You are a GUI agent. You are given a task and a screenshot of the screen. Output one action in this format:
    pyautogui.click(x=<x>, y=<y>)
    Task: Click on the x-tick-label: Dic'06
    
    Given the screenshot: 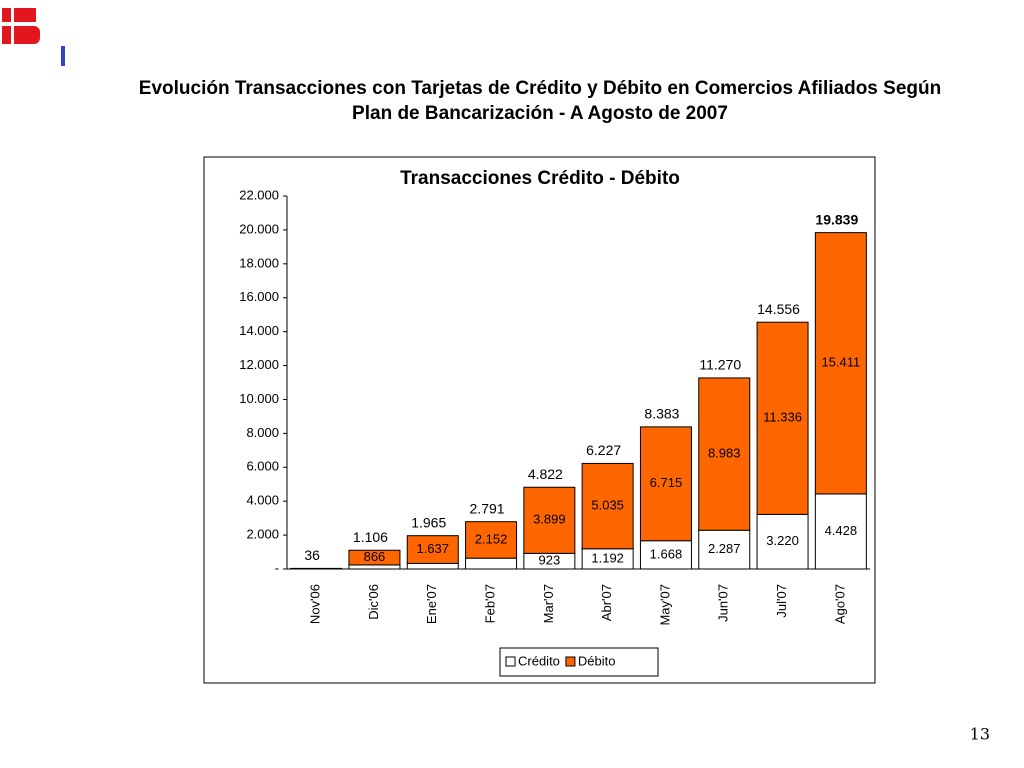 What is the action you would take?
    pyautogui.click(x=373, y=602)
    